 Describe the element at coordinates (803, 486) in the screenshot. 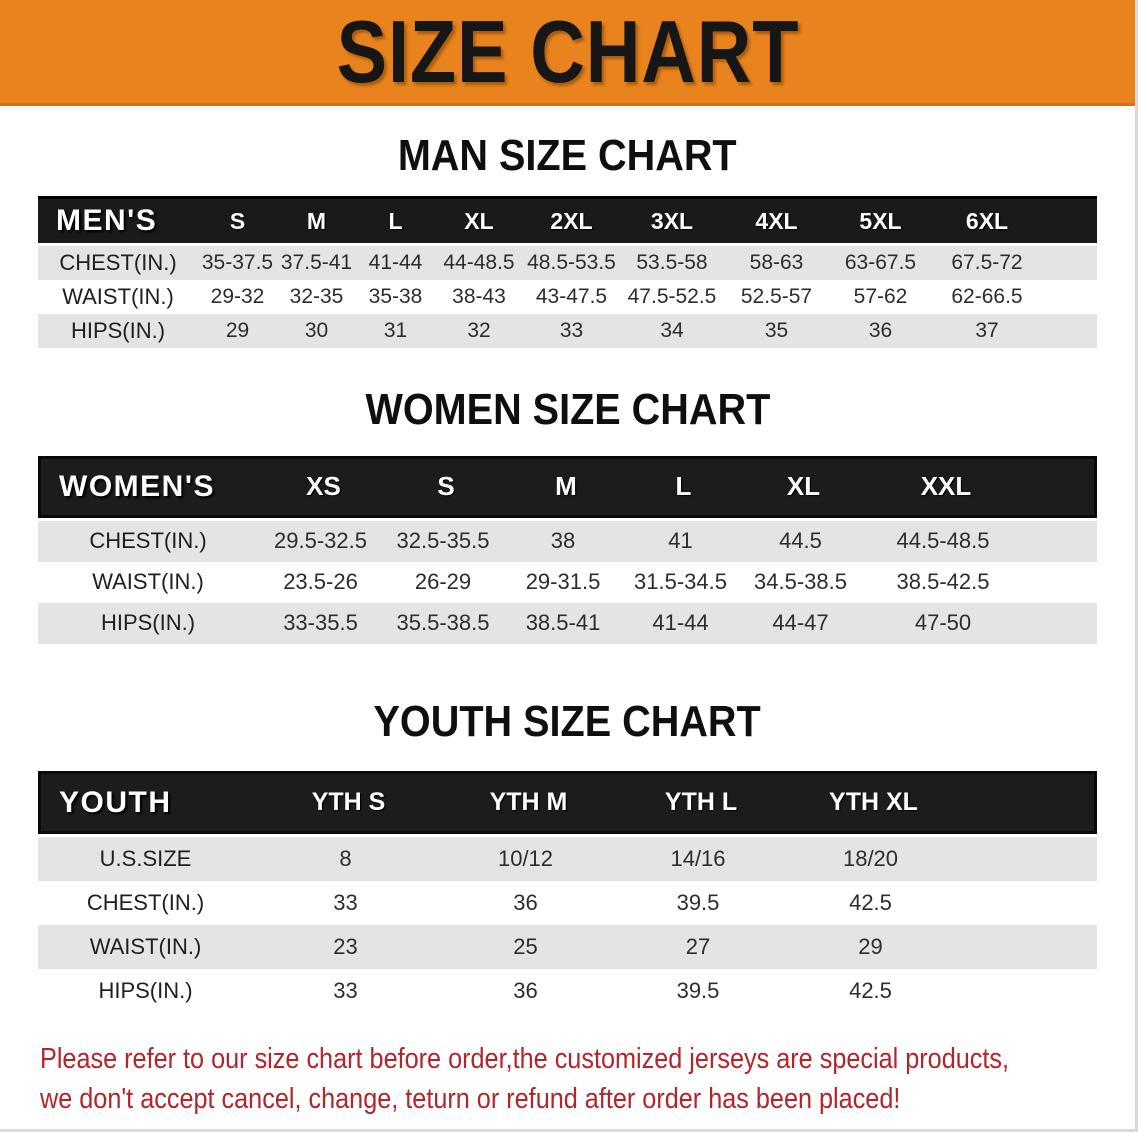

I see `column-header: XL` at that location.